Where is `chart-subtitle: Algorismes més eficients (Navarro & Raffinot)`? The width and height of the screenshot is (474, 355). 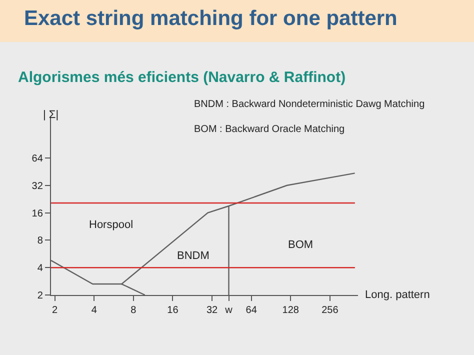
chart-subtitle: Algorismes més eficients (Navarro & Raffinot) is located at coordinates (182, 77).